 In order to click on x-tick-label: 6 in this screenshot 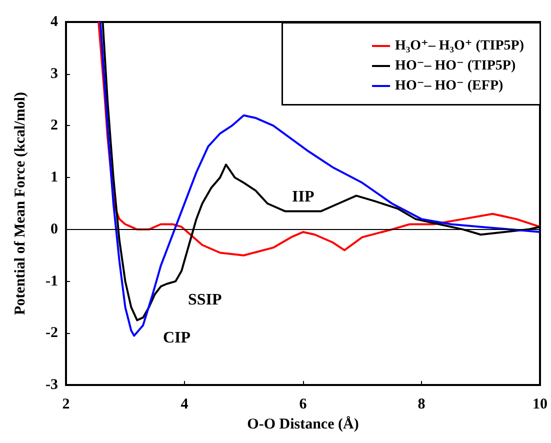, I will do `click(303, 404)`.